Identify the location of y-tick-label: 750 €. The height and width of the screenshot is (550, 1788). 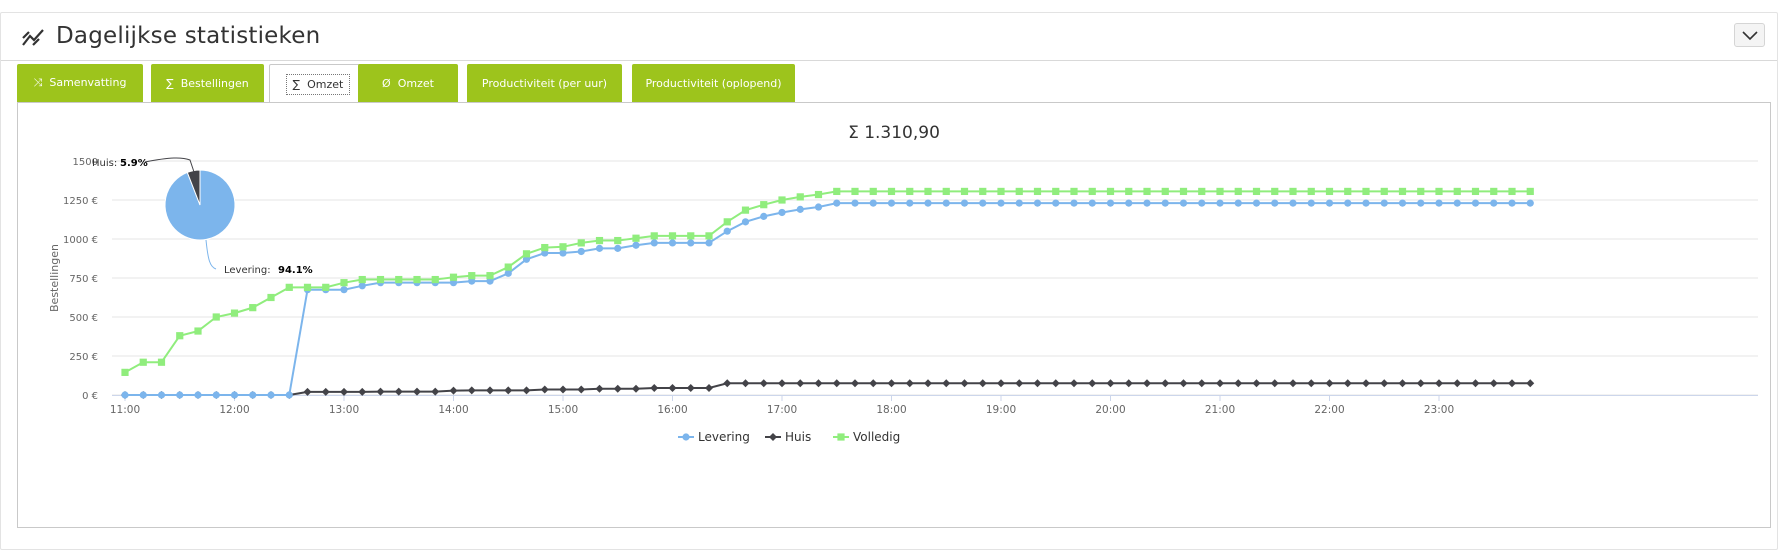
(83, 279).